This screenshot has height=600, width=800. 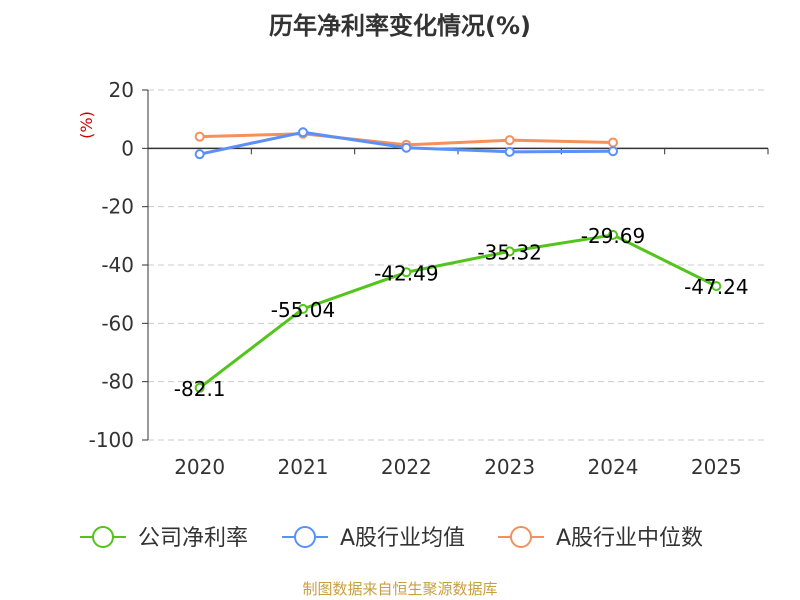 I want to click on source-note: 制图数据来自恒生聚源数据库, so click(x=400, y=589).